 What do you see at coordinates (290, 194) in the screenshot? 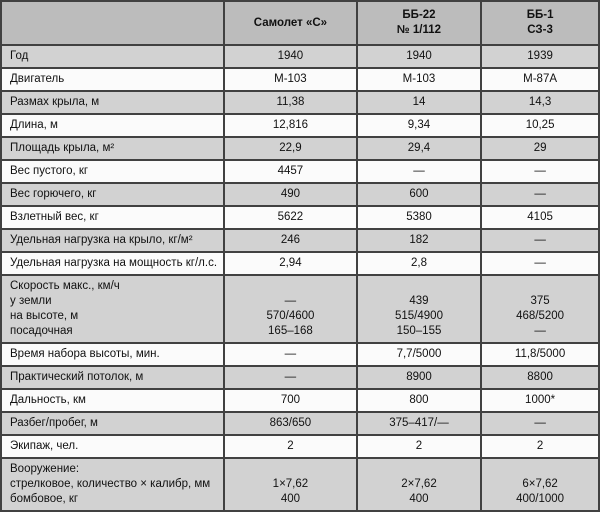
I see `cell-samolet-s: 490` at bounding box center [290, 194].